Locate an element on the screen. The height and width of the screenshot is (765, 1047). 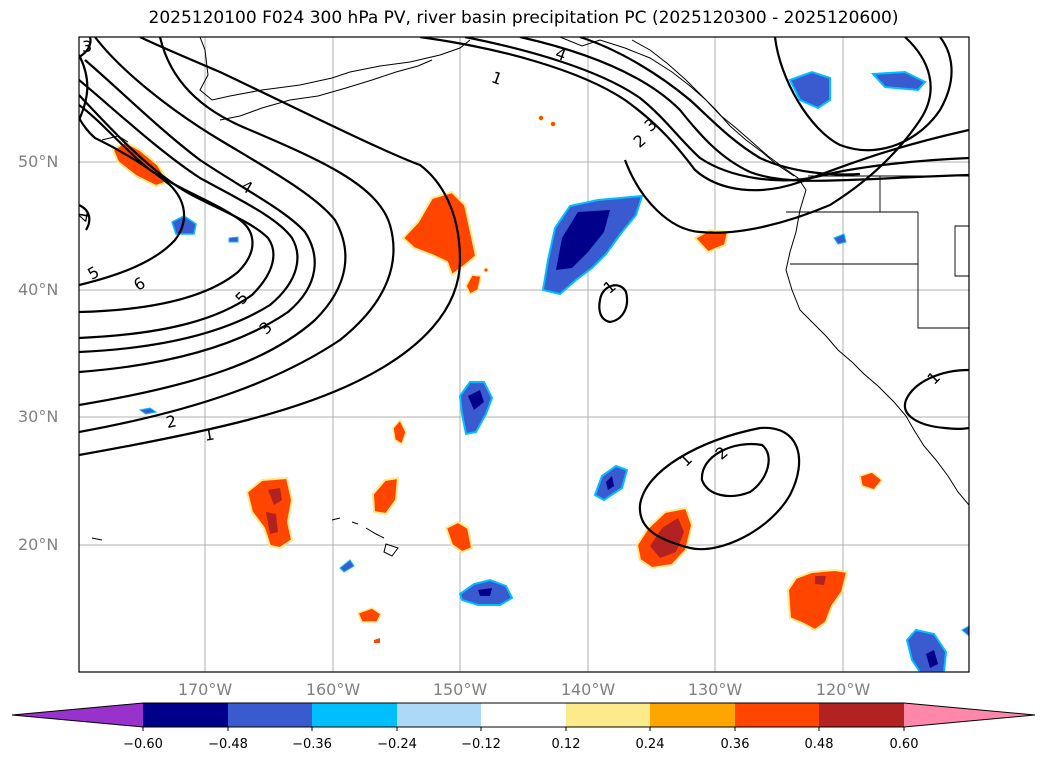
contour-label: 4 is located at coordinates (84, 216).